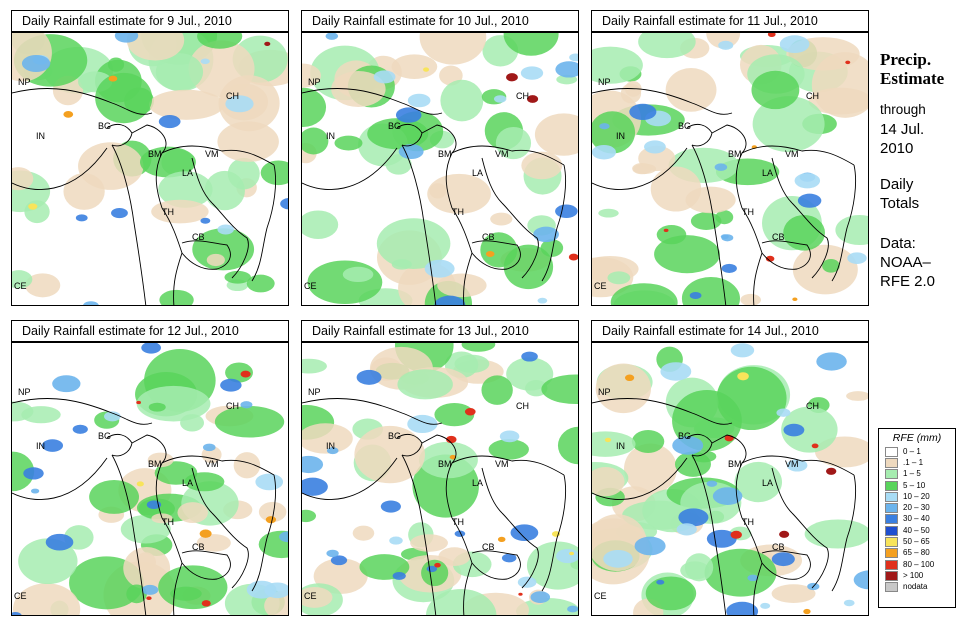 This screenshot has width=967, height=639. What do you see at coordinates (917, 564) in the screenshot?
I see `legend-item: 80 – 100` at bounding box center [917, 564].